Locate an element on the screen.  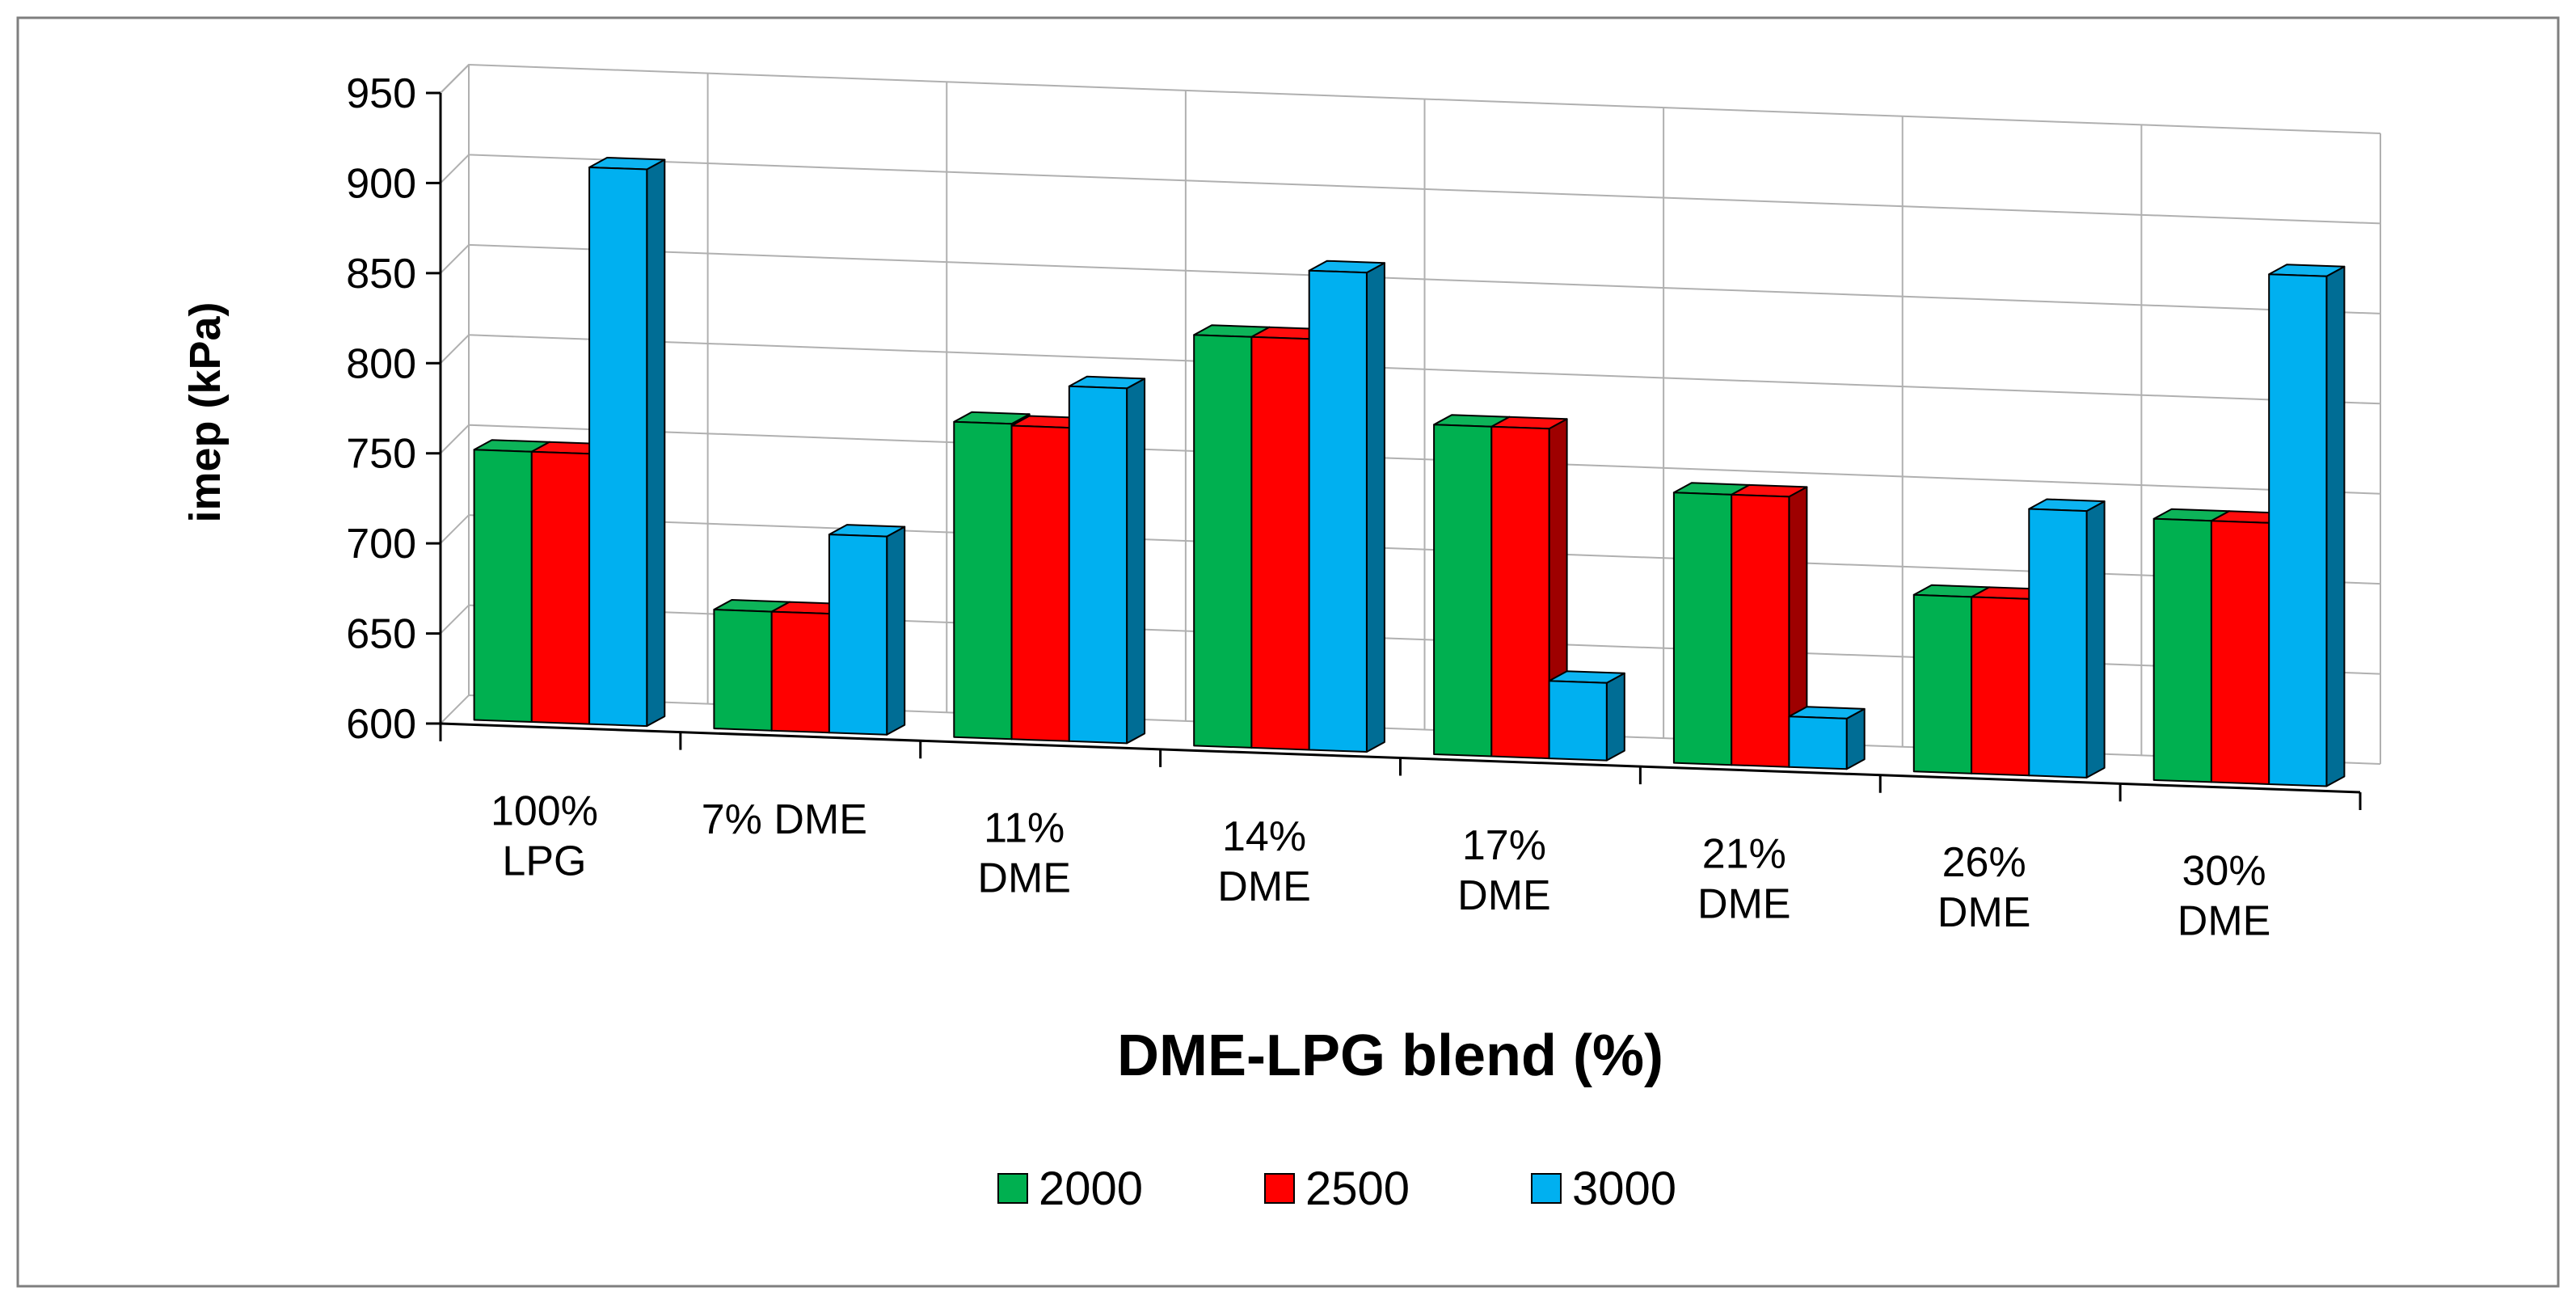
y-axis-title: imep (kPa) is located at coordinates (206, 412).